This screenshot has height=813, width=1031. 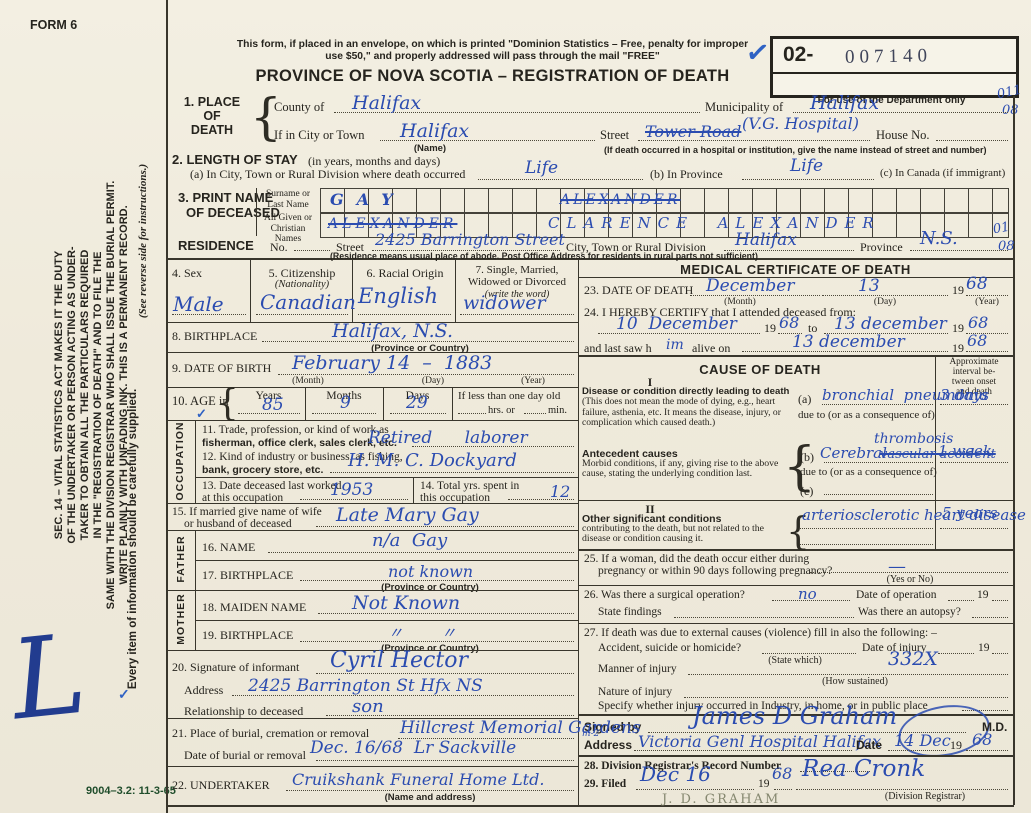 I want to click on s3-given-sublabel-2: Christian Names, so click(x=288, y=234).